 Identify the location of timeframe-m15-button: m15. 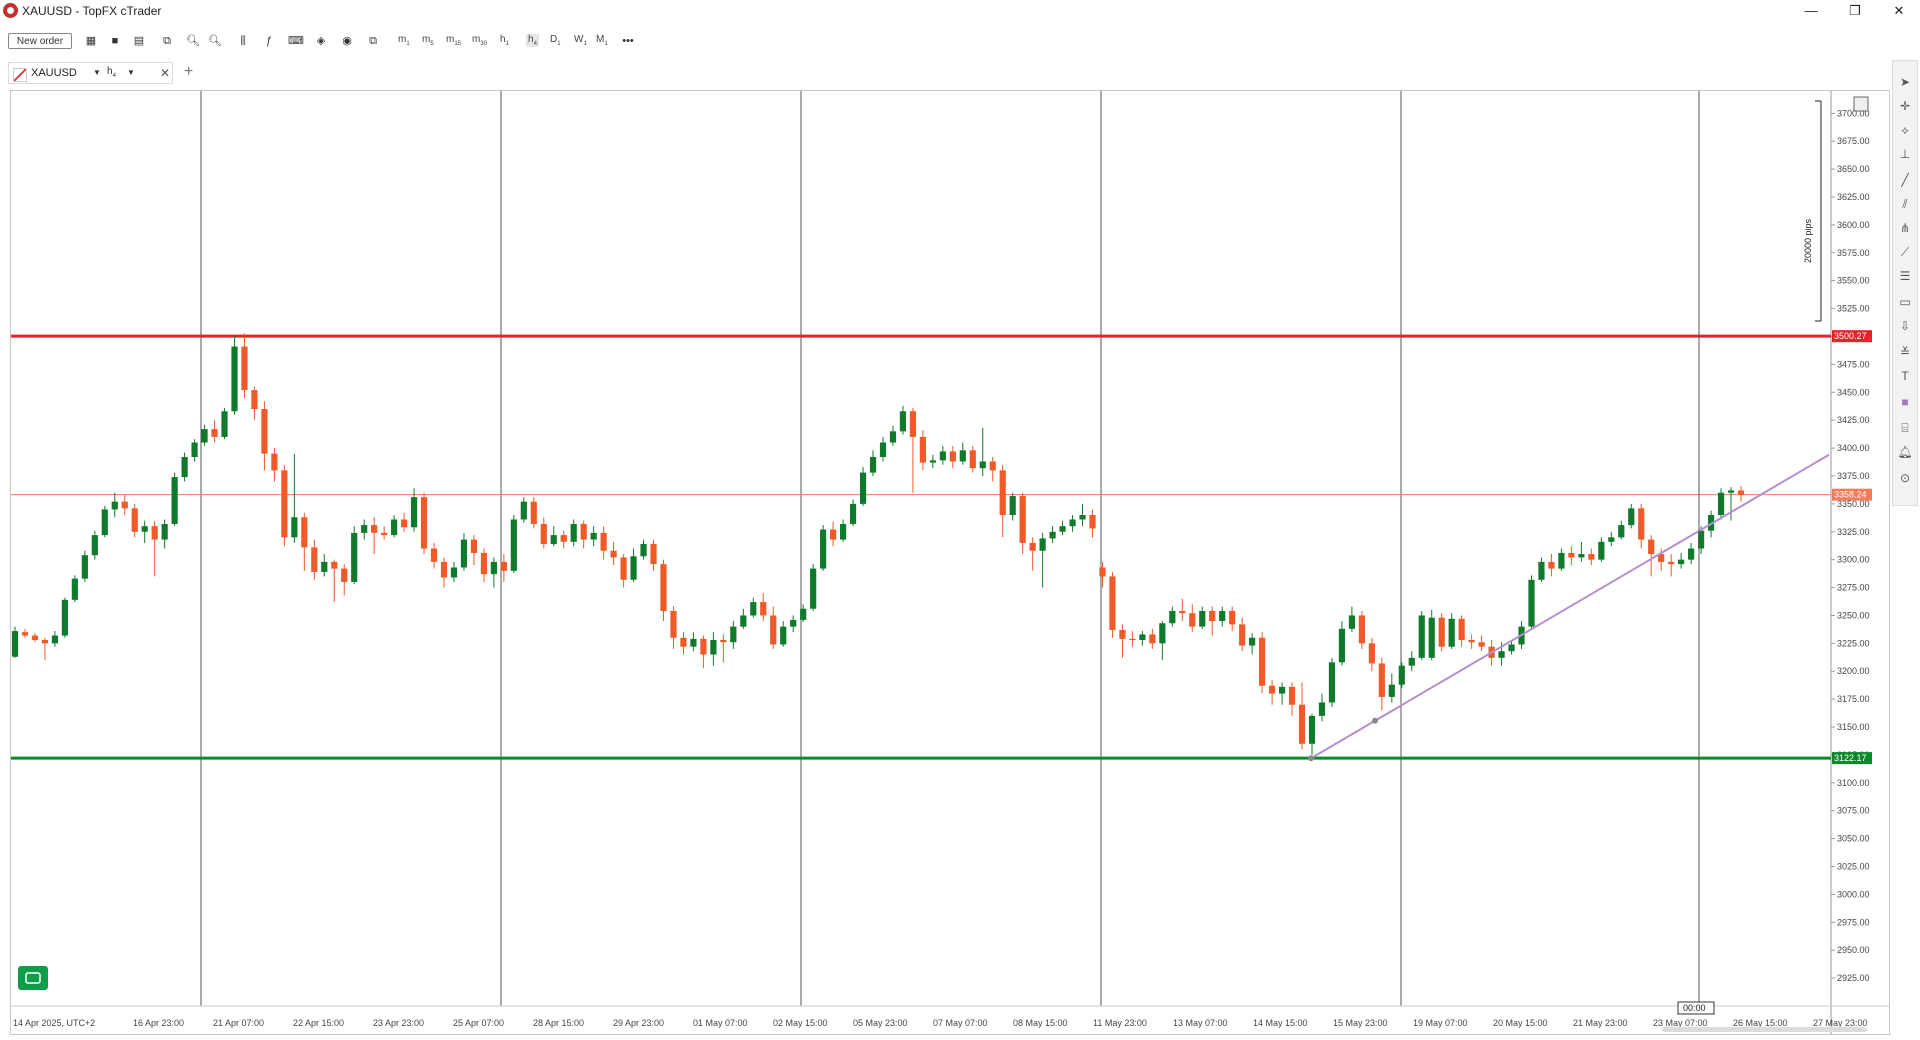
(454, 40).